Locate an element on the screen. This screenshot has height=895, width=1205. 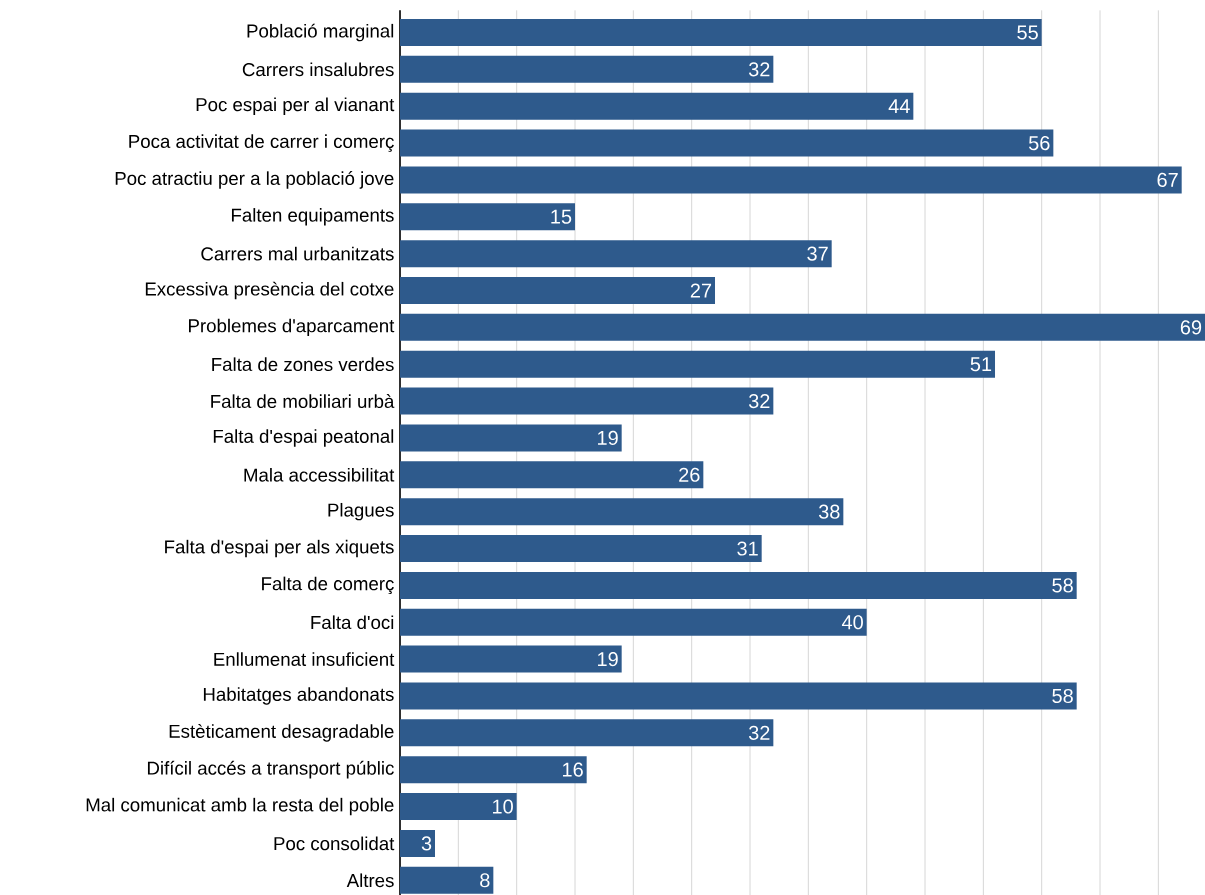
data-label: 55 is located at coordinates (1027, 32).